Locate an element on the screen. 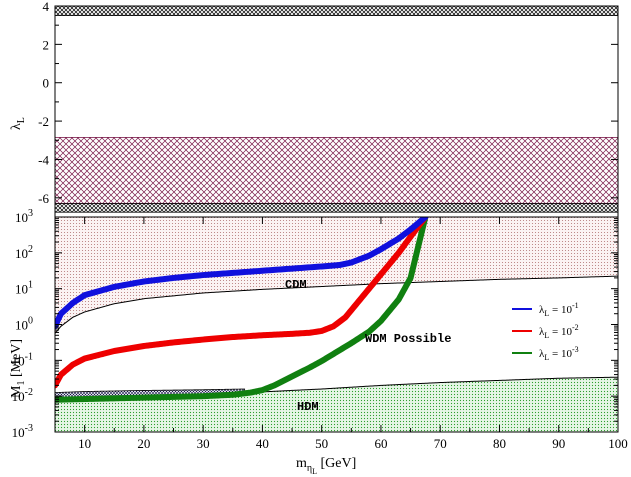 This screenshot has width=631, height=477. wdm-label: WDM Possible is located at coordinates (408, 339).